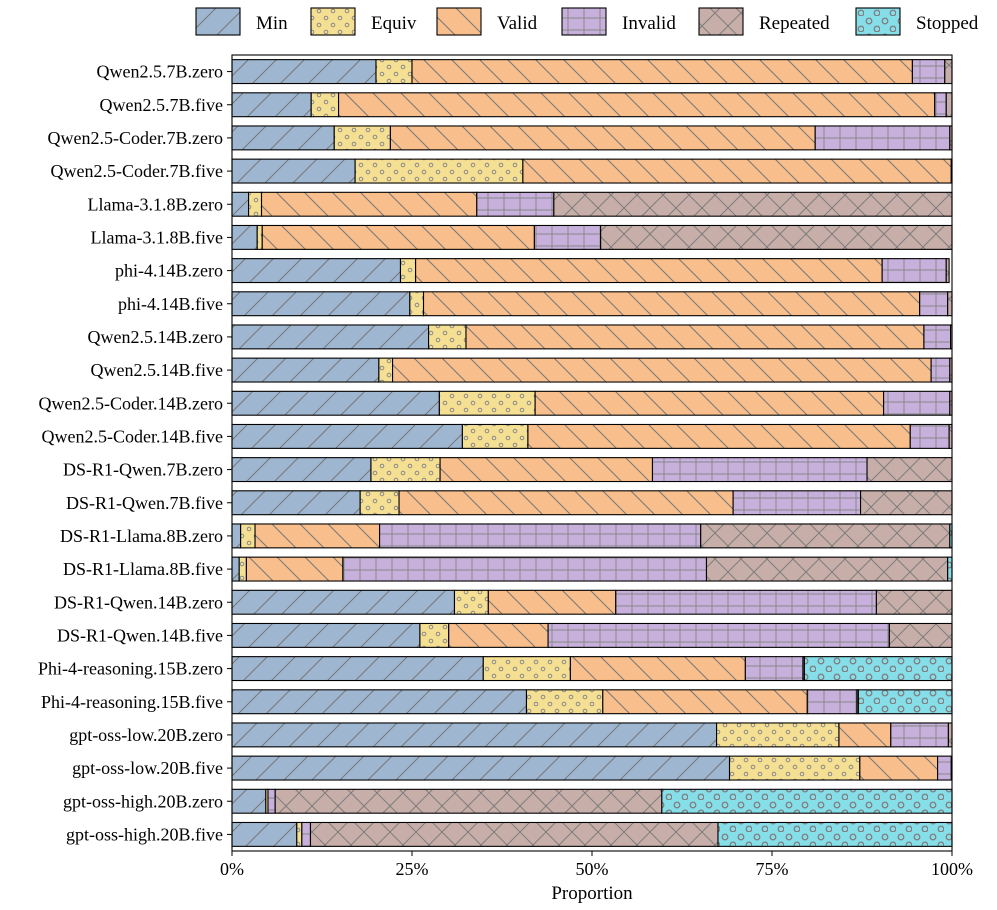 This screenshot has height=910, width=997. I want to click on y-tick-label-phi-4-reasoning-15b-zero: Phi-4-reasoning.15B.zero, so click(130, 669).